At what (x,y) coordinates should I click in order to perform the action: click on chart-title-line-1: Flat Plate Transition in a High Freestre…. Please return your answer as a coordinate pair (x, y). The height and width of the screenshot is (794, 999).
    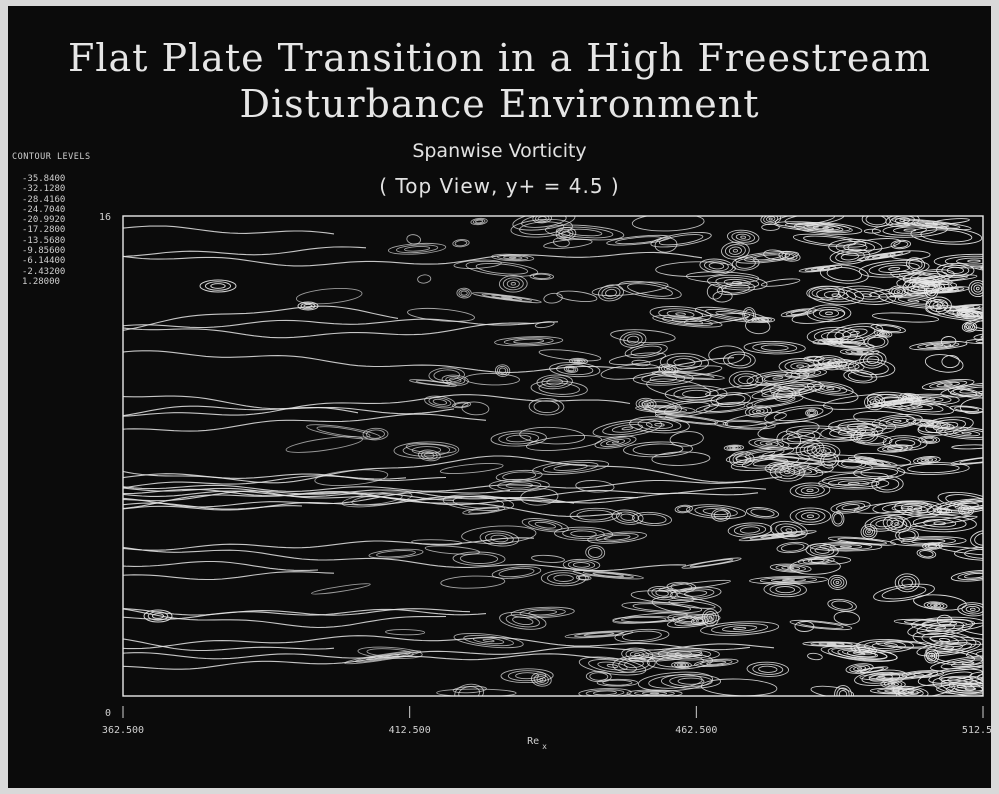
    Looking at the image, I should click on (499, 58).